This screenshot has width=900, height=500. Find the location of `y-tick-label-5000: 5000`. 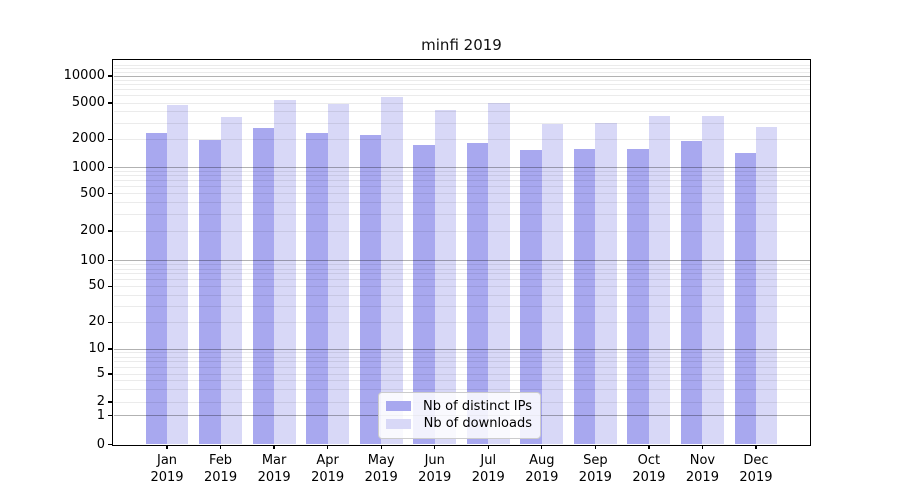

y-tick-label-5000: 5000 is located at coordinates (88, 102).